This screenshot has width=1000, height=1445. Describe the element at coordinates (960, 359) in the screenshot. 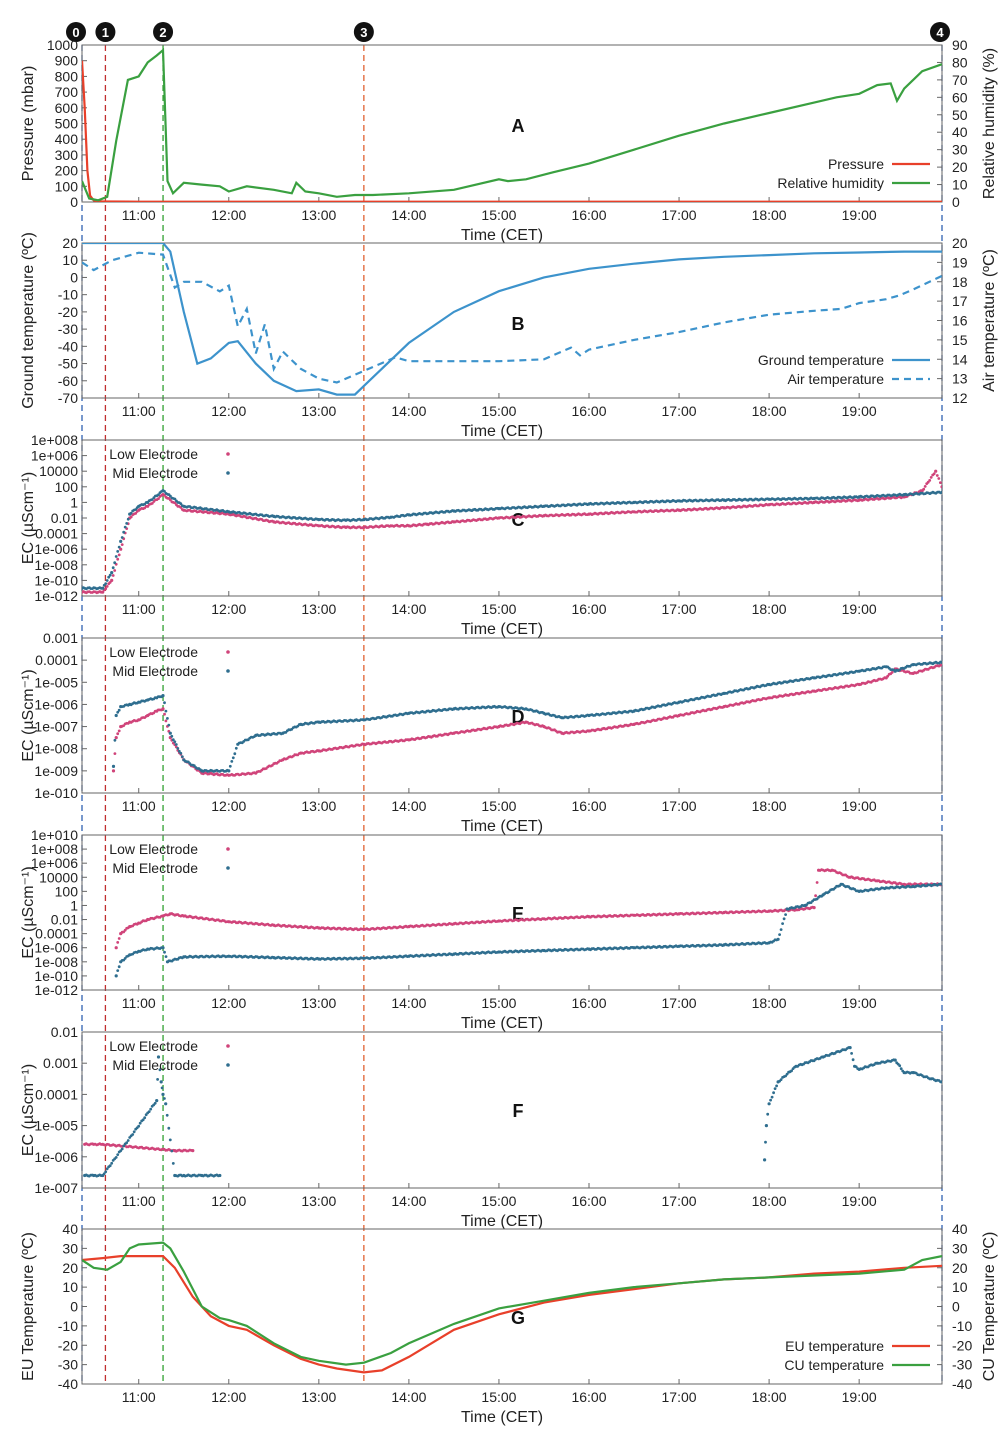

I see `y2-tick-label: 14` at that location.